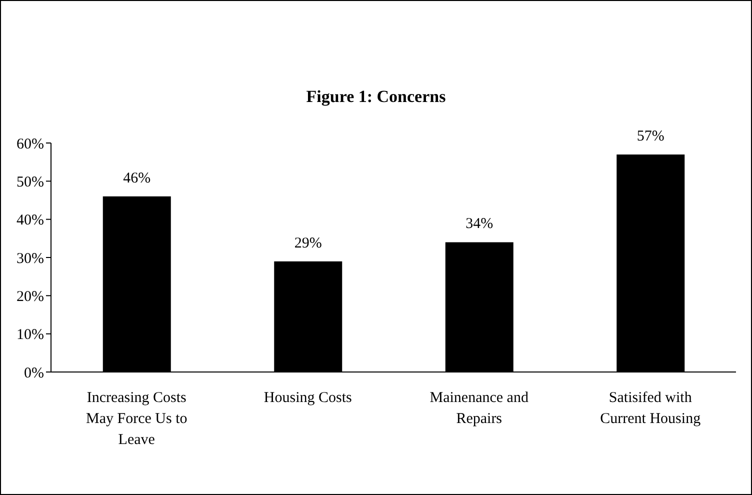  Describe the element at coordinates (308, 243) in the screenshot. I see `data-label: 29%` at that location.